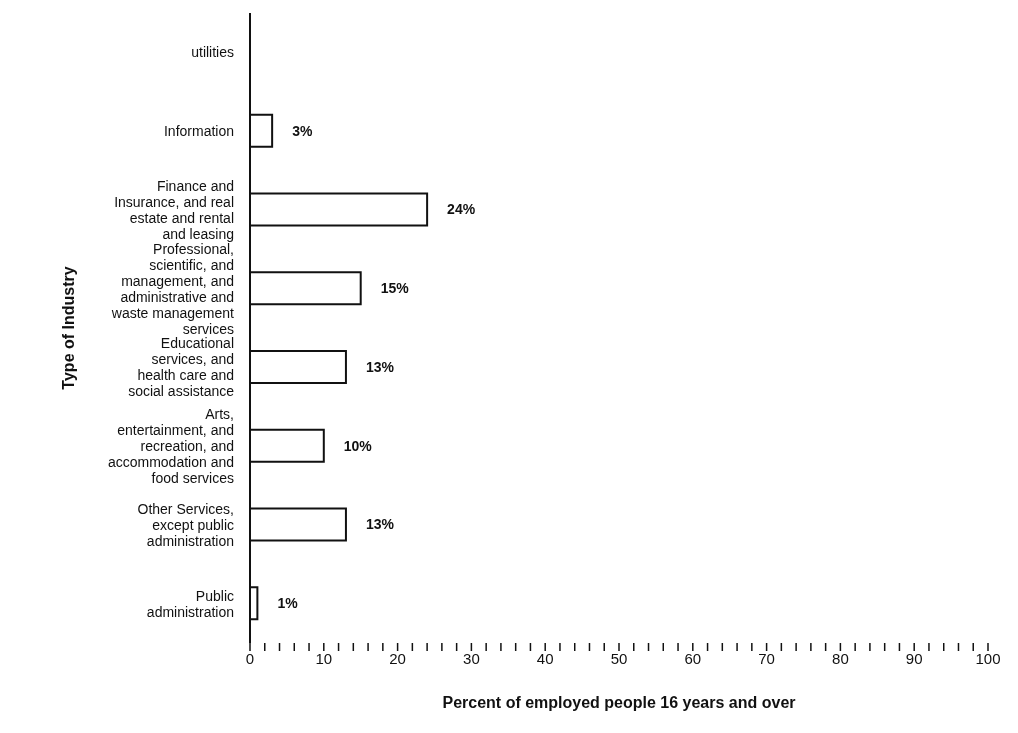 This screenshot has width=1018, height=733. I want to click on y-tick-label: Arts, entertainment, and recreation, and accommodation and food services, so click(170, 446).